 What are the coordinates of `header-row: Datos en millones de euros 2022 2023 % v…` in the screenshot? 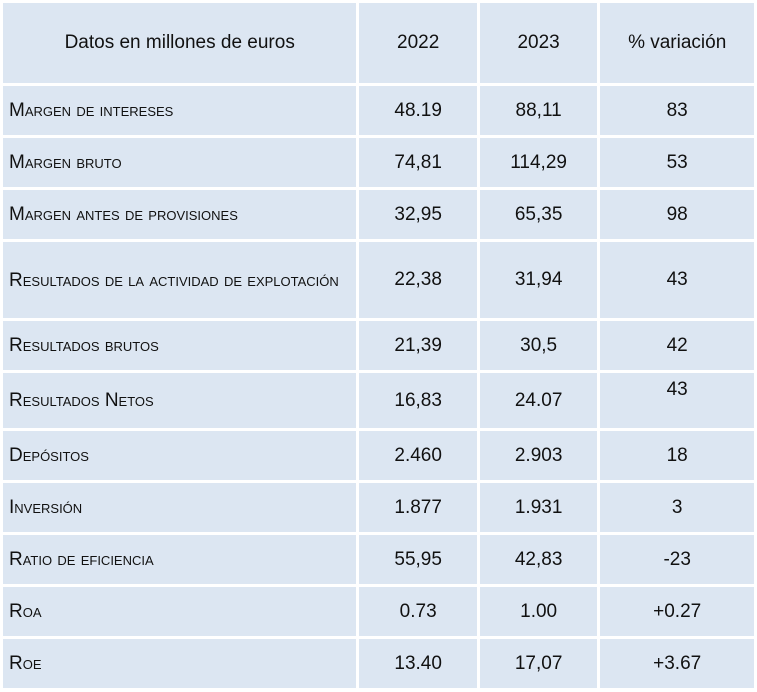 It's located at (378, 43).